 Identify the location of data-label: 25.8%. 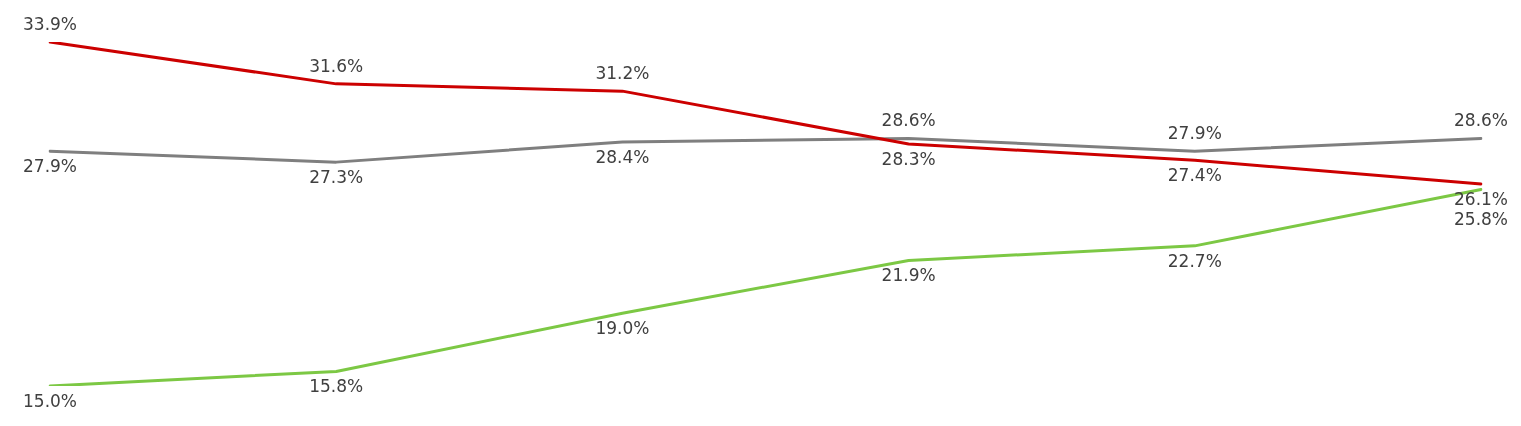
(1481, 218).